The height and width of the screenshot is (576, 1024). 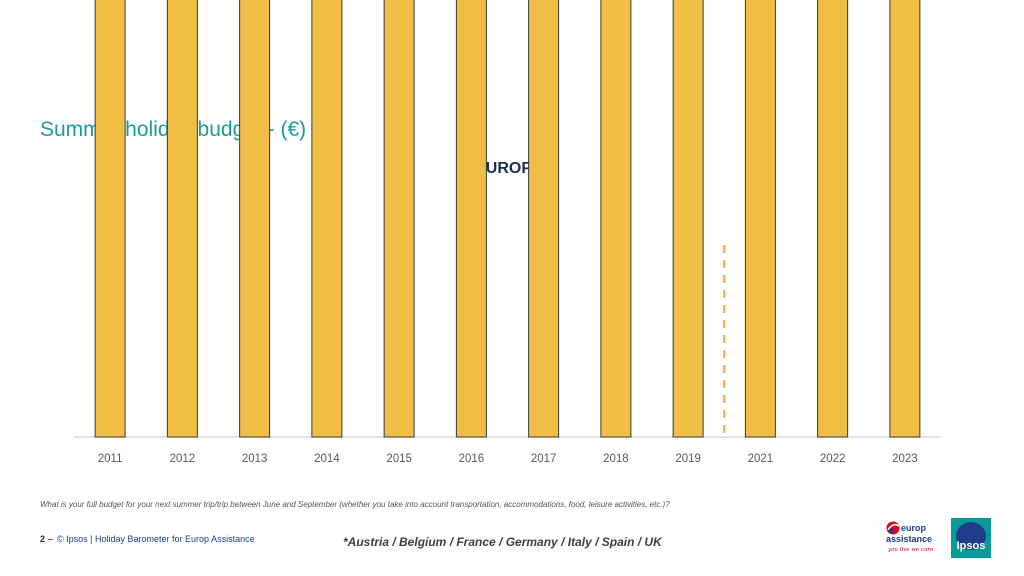 What do you see at coordinates (910, 550) in the screenshot?
I see `ea-logo-tagline: you live we care` at bounding box center [910, 550].